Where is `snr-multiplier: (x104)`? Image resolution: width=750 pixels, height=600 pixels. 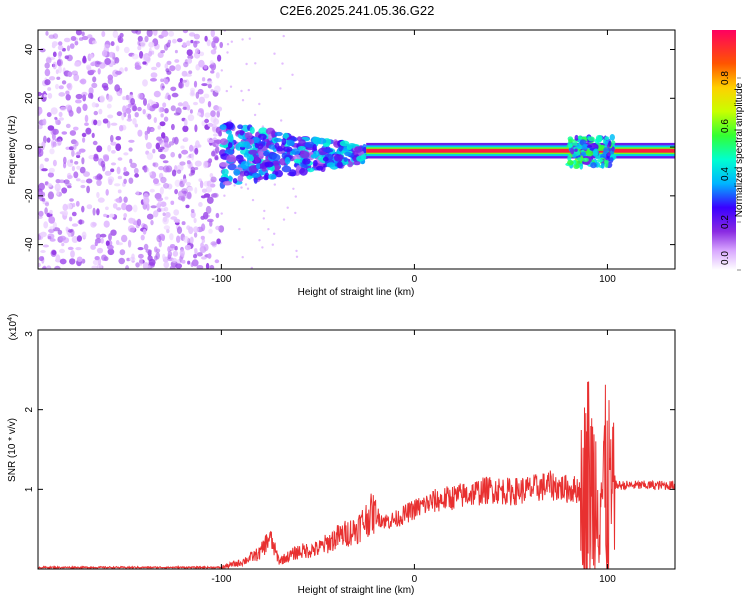 snr-multiplier: (x104) is located at coordinates (13, 327).